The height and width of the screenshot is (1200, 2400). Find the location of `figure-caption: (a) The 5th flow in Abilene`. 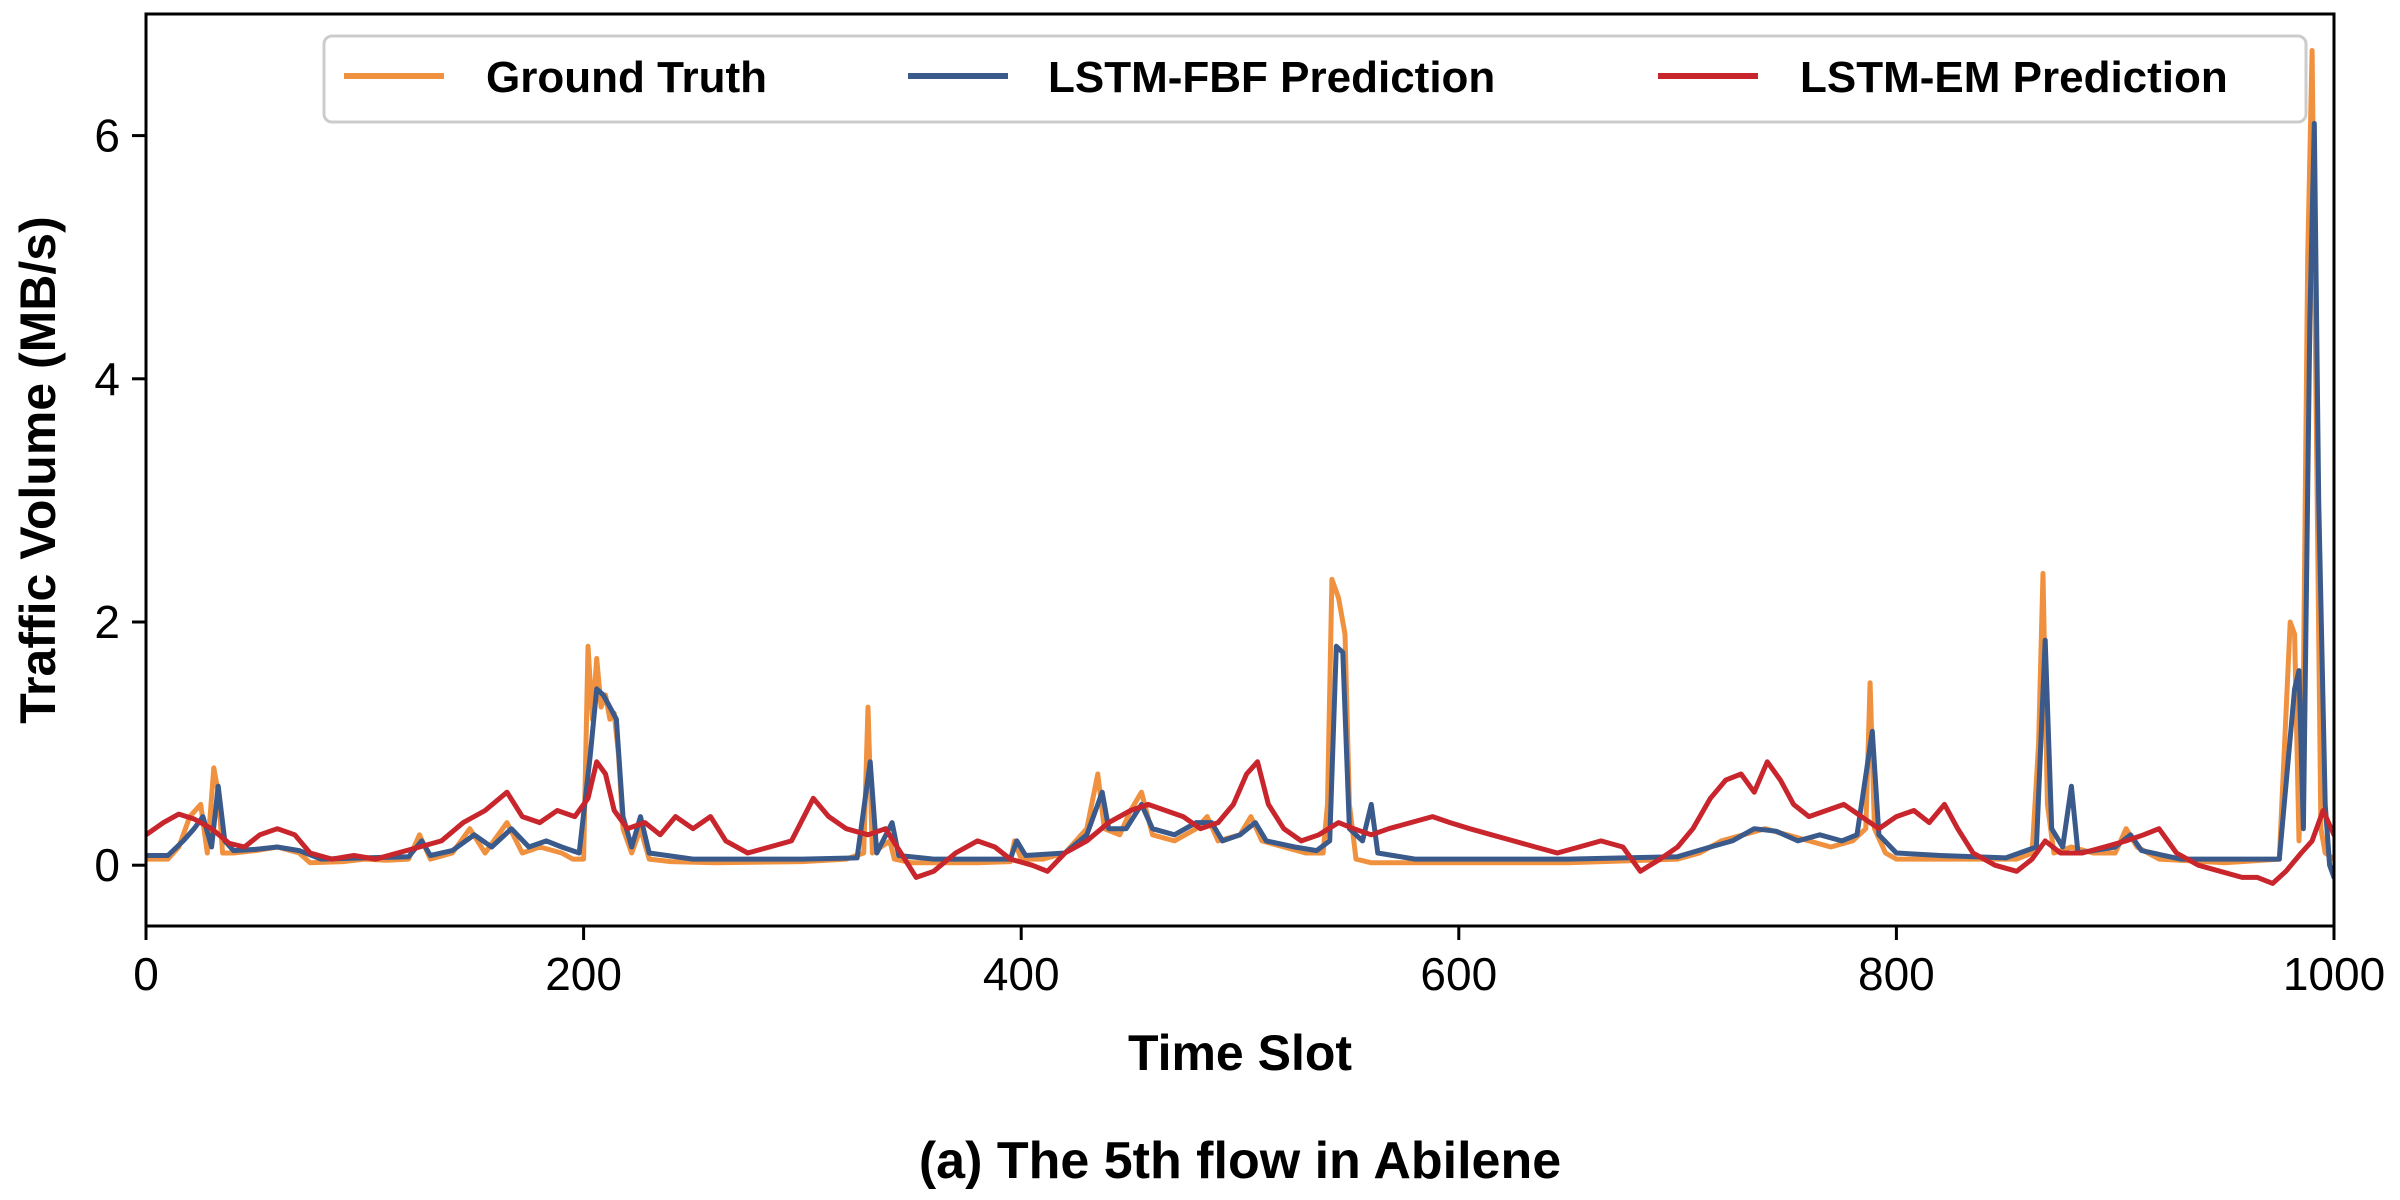

figure-caption: (a) The 5th flow in Abilene is located at coordinates (1240, 1161).